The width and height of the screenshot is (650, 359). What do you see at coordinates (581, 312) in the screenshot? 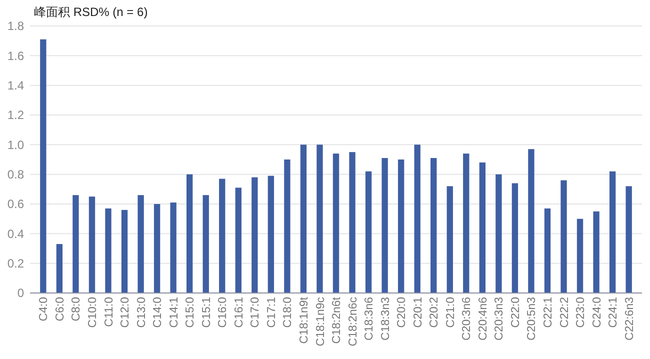
I see `x-tick-label: C23:0` at bounding box center [581, 312].